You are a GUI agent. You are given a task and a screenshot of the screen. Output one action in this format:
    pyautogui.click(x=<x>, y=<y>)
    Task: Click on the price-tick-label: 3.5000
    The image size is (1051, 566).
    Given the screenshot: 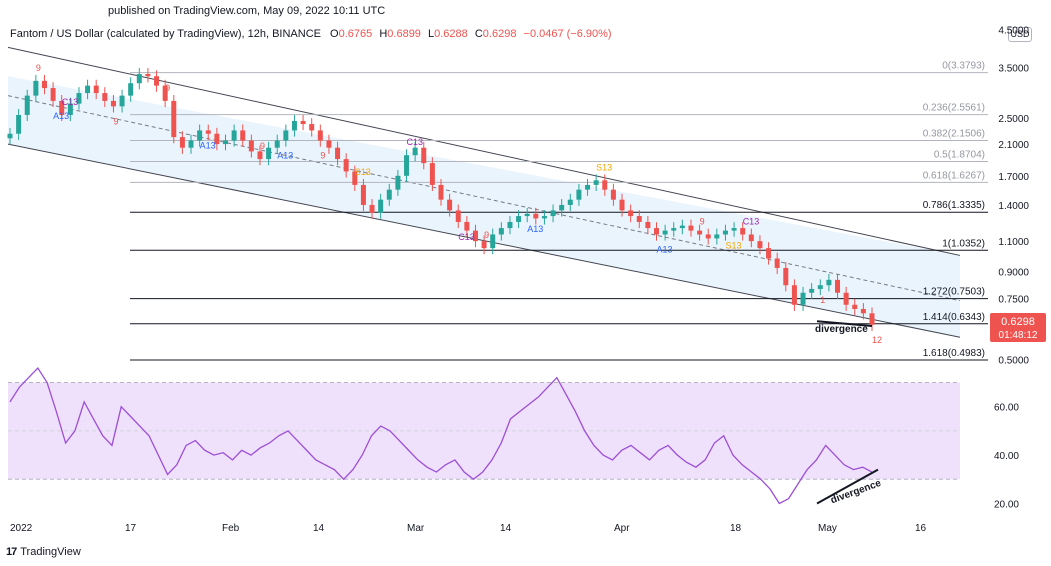 What is the action you would take?
    pyautogui.click(x=1013, y=68)
    